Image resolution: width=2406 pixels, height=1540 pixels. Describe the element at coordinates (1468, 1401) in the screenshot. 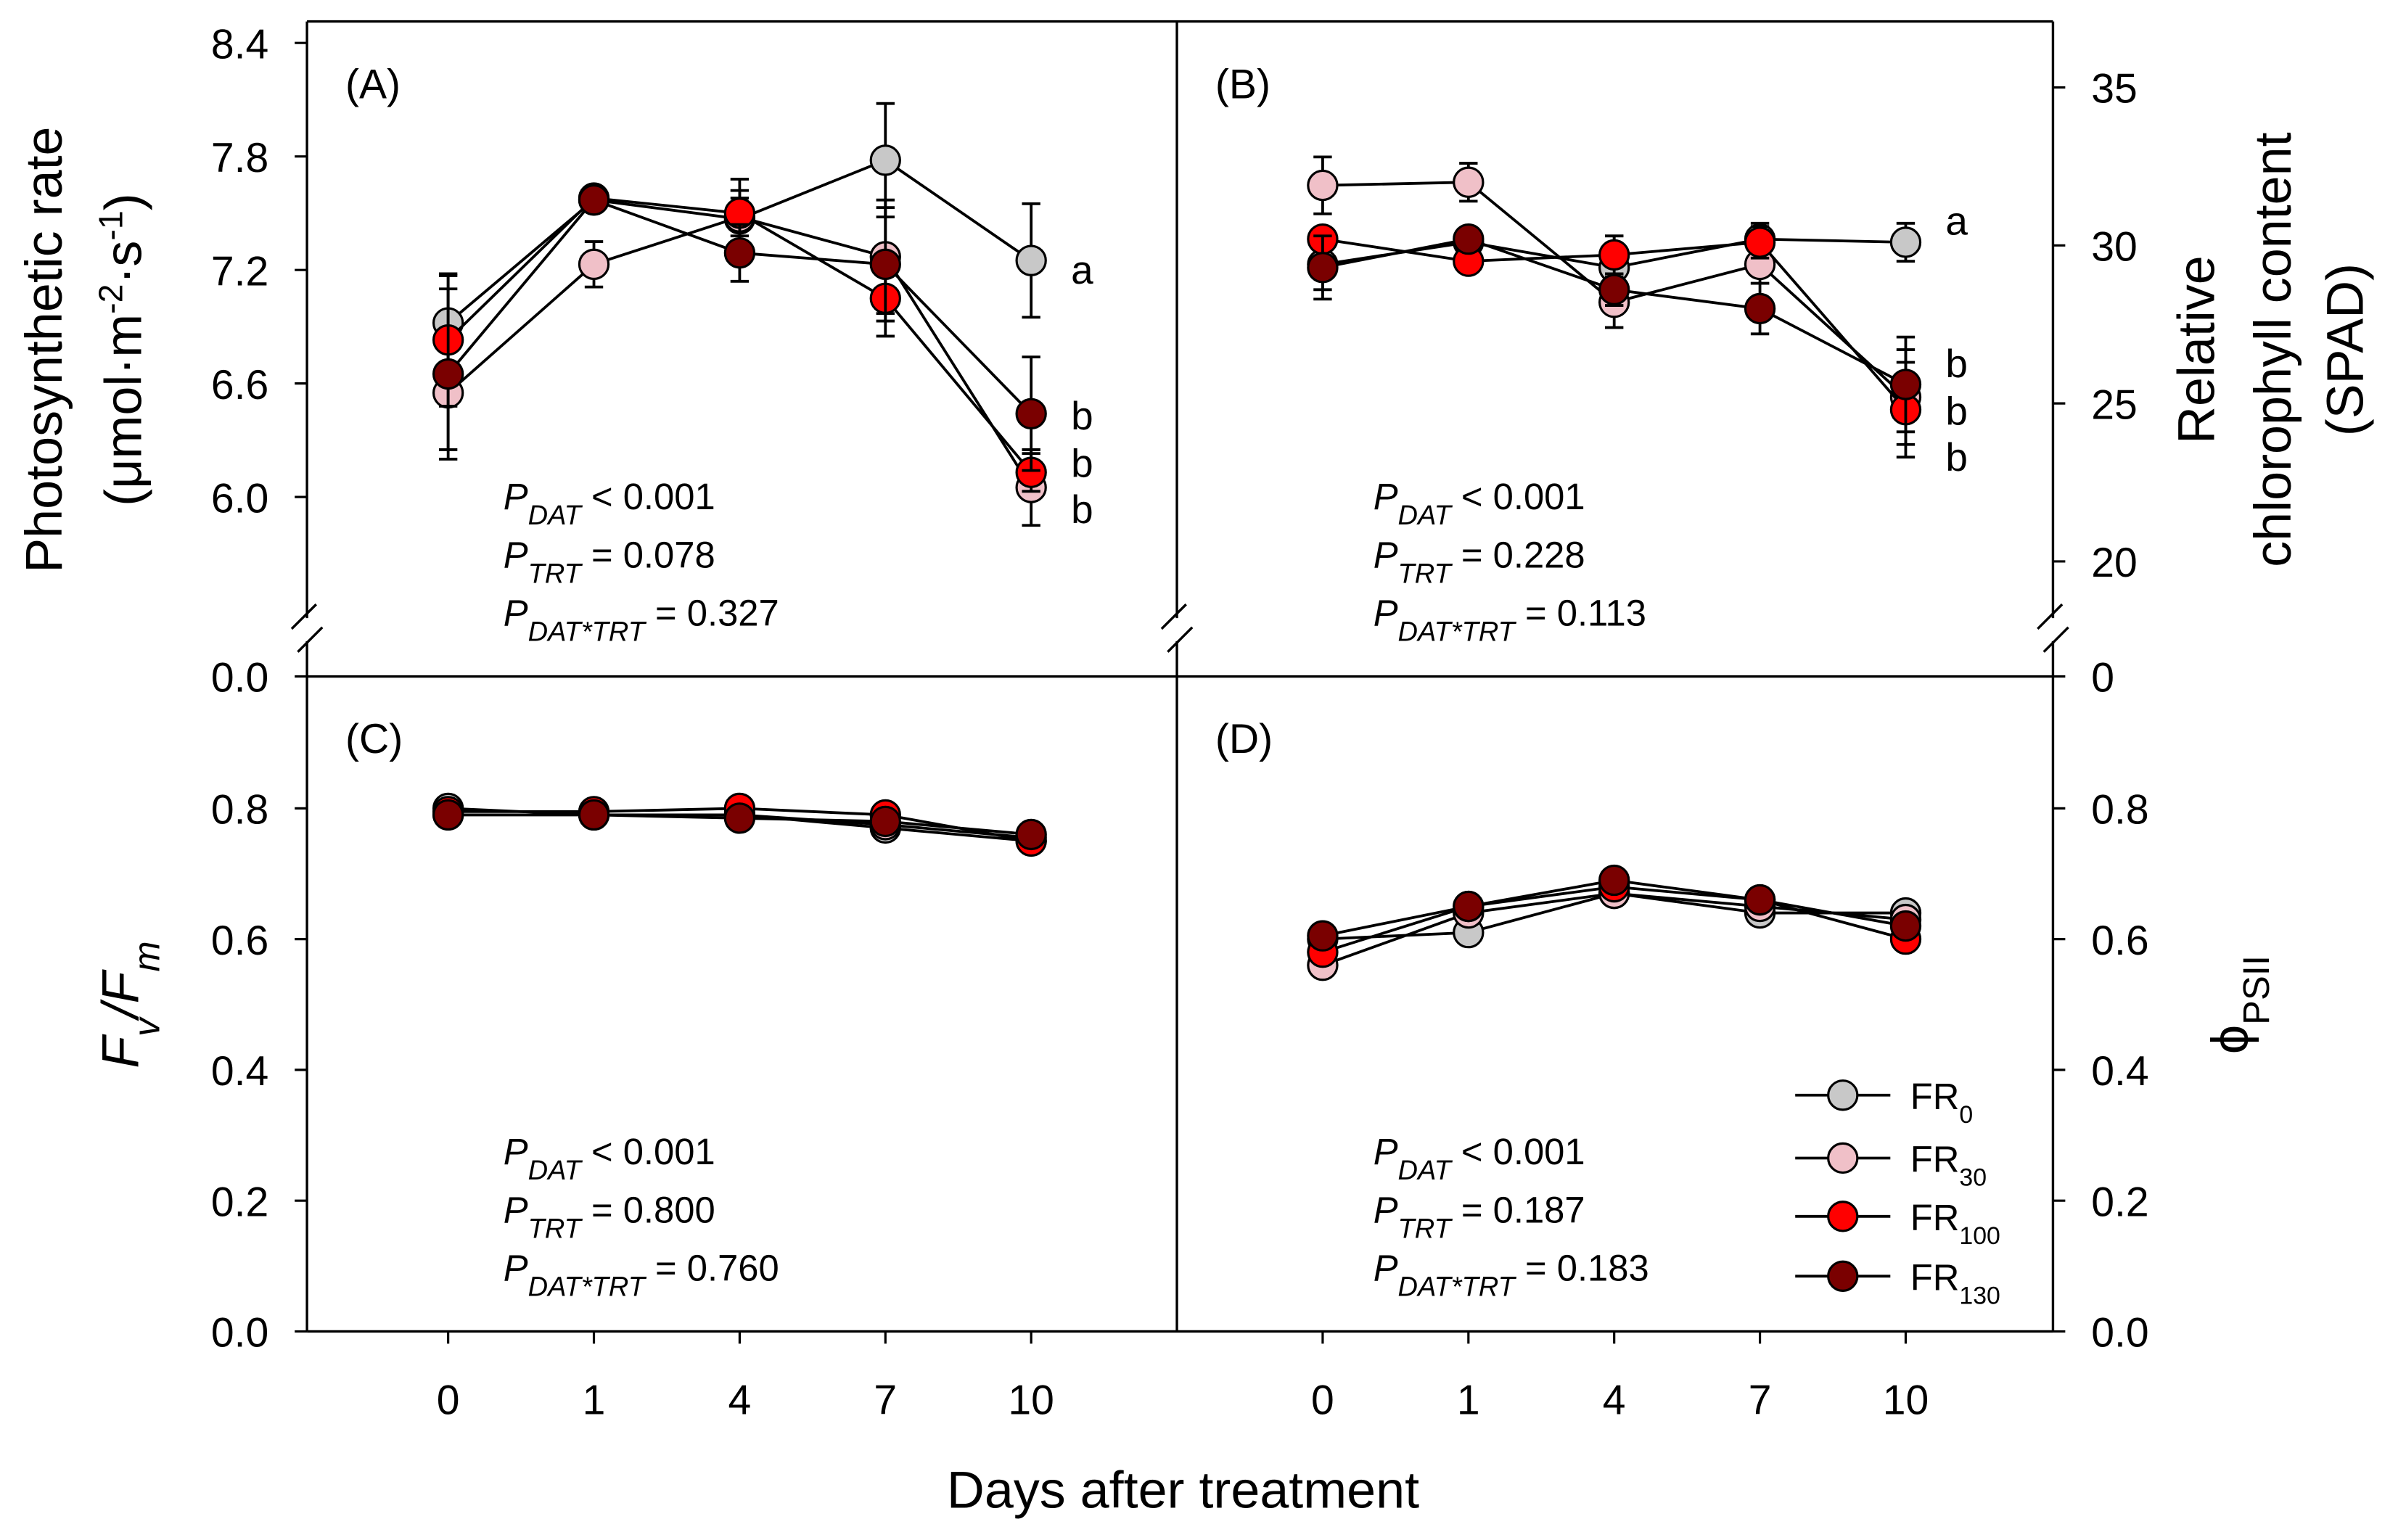

I see `x-tick-label: 1` at that location.